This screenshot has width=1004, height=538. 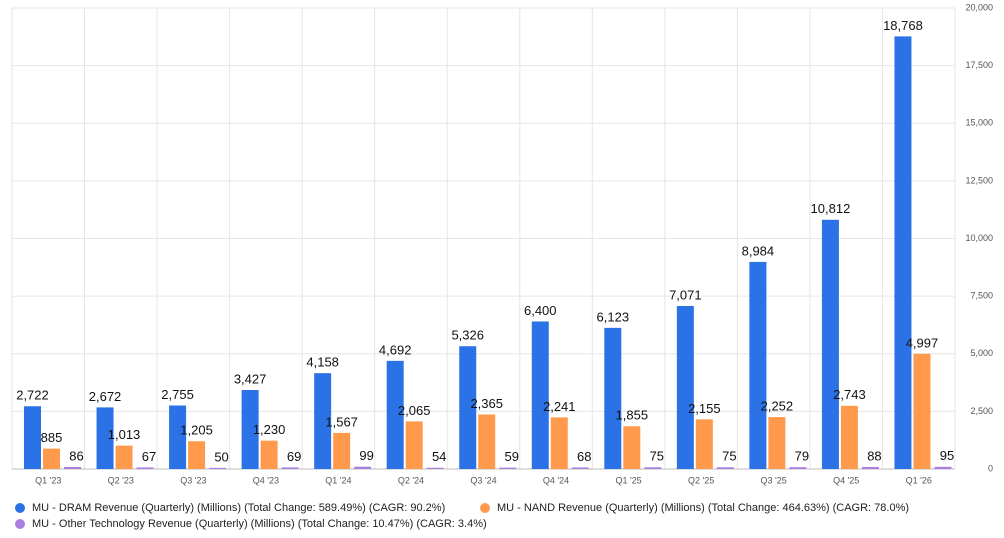 I want to click on data-label: 18,768, so click(x=903, y=25).